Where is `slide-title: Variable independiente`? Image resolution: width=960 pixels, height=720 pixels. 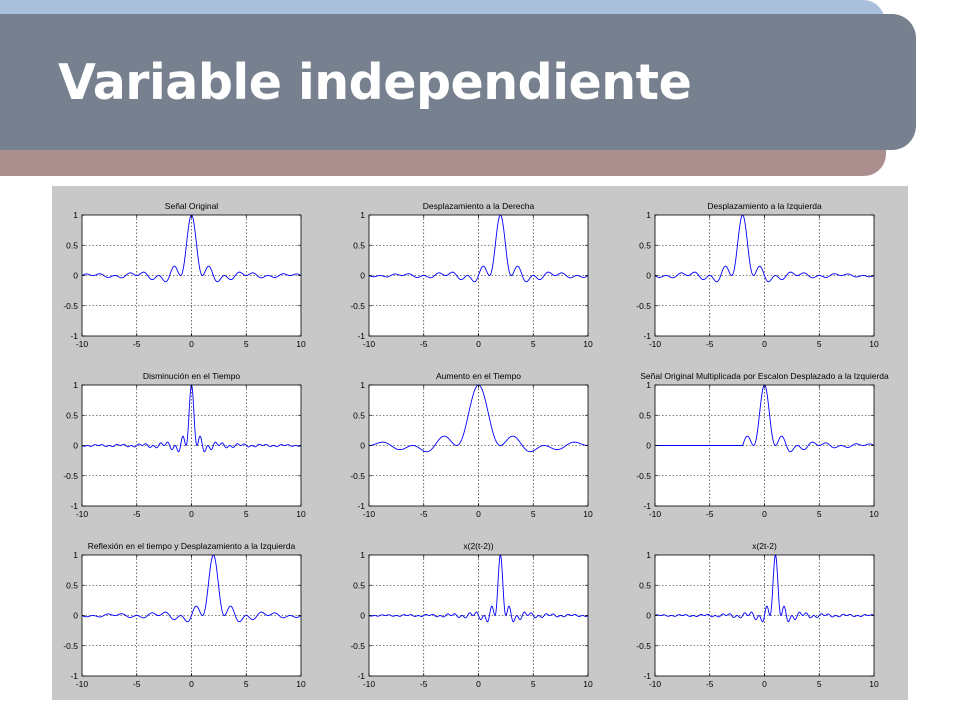 slide-title: Variable independiente is located at coordinates (375, 82).